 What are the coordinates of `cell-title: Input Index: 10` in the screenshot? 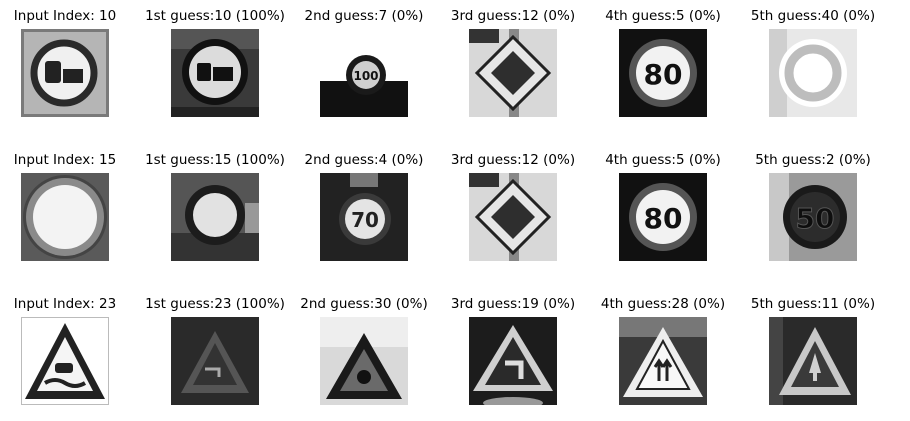 It's located at (65, 16).